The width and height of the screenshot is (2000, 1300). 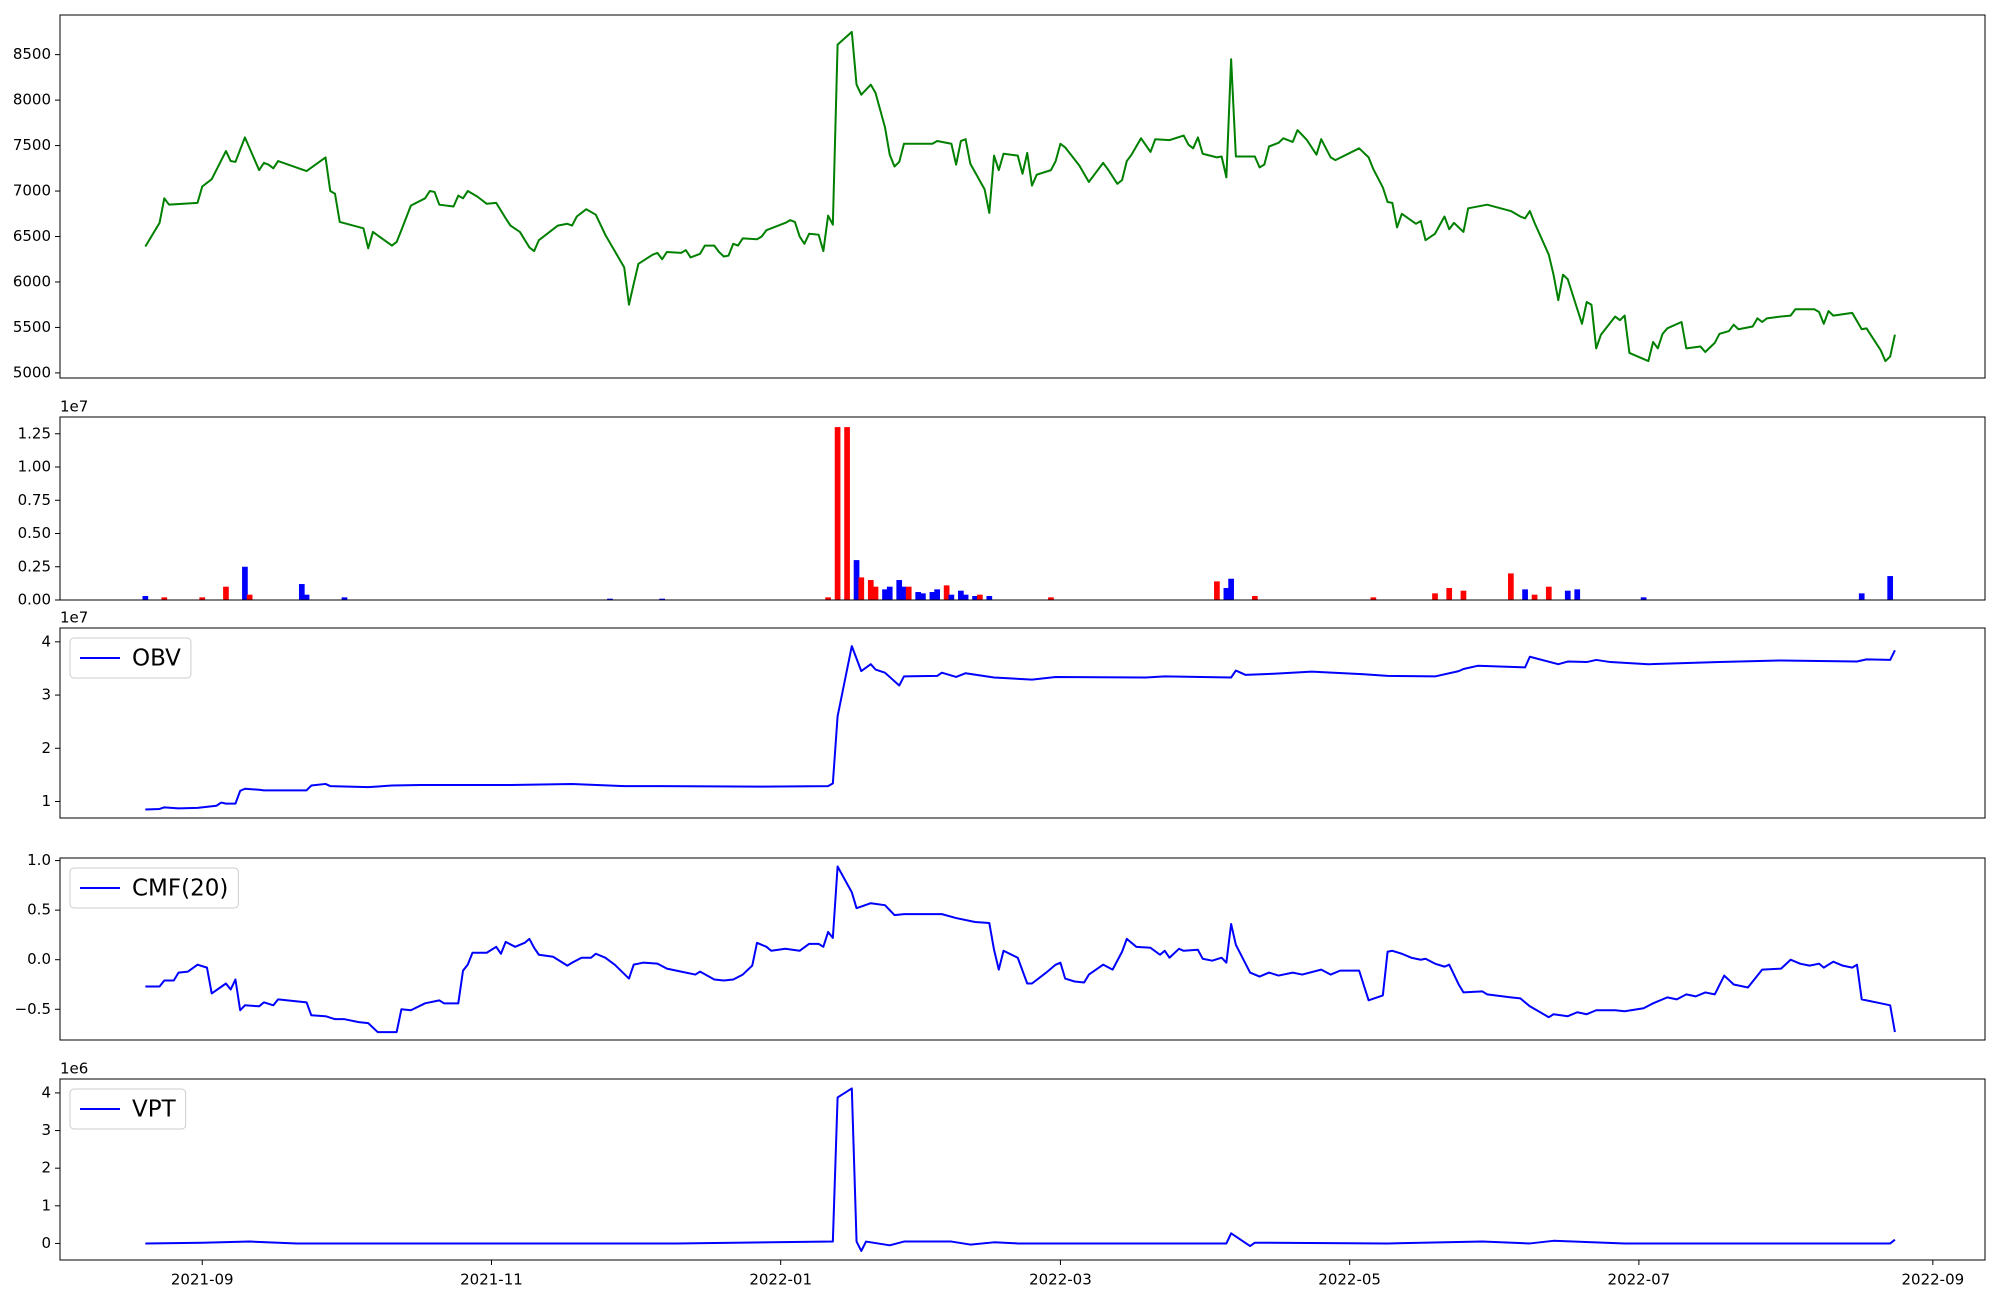 What do you see at coordinates (74, 1069) in the screenshot?
I see `y-offset-label: 1e6` at bounding box center [74, 1069].